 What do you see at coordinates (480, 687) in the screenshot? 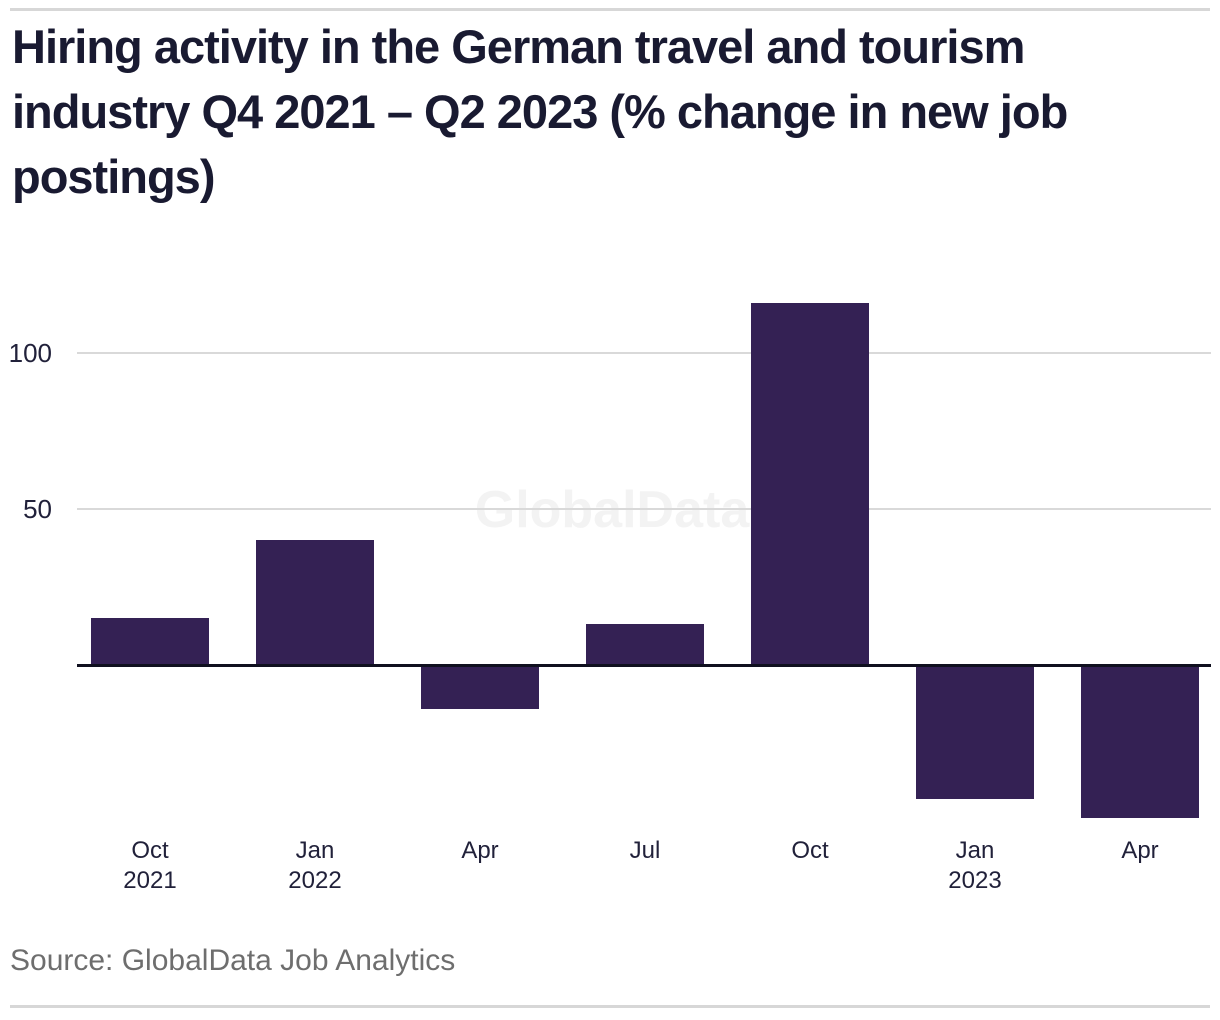
I see `bar-apr-2022` at bounding box center [480, 687].